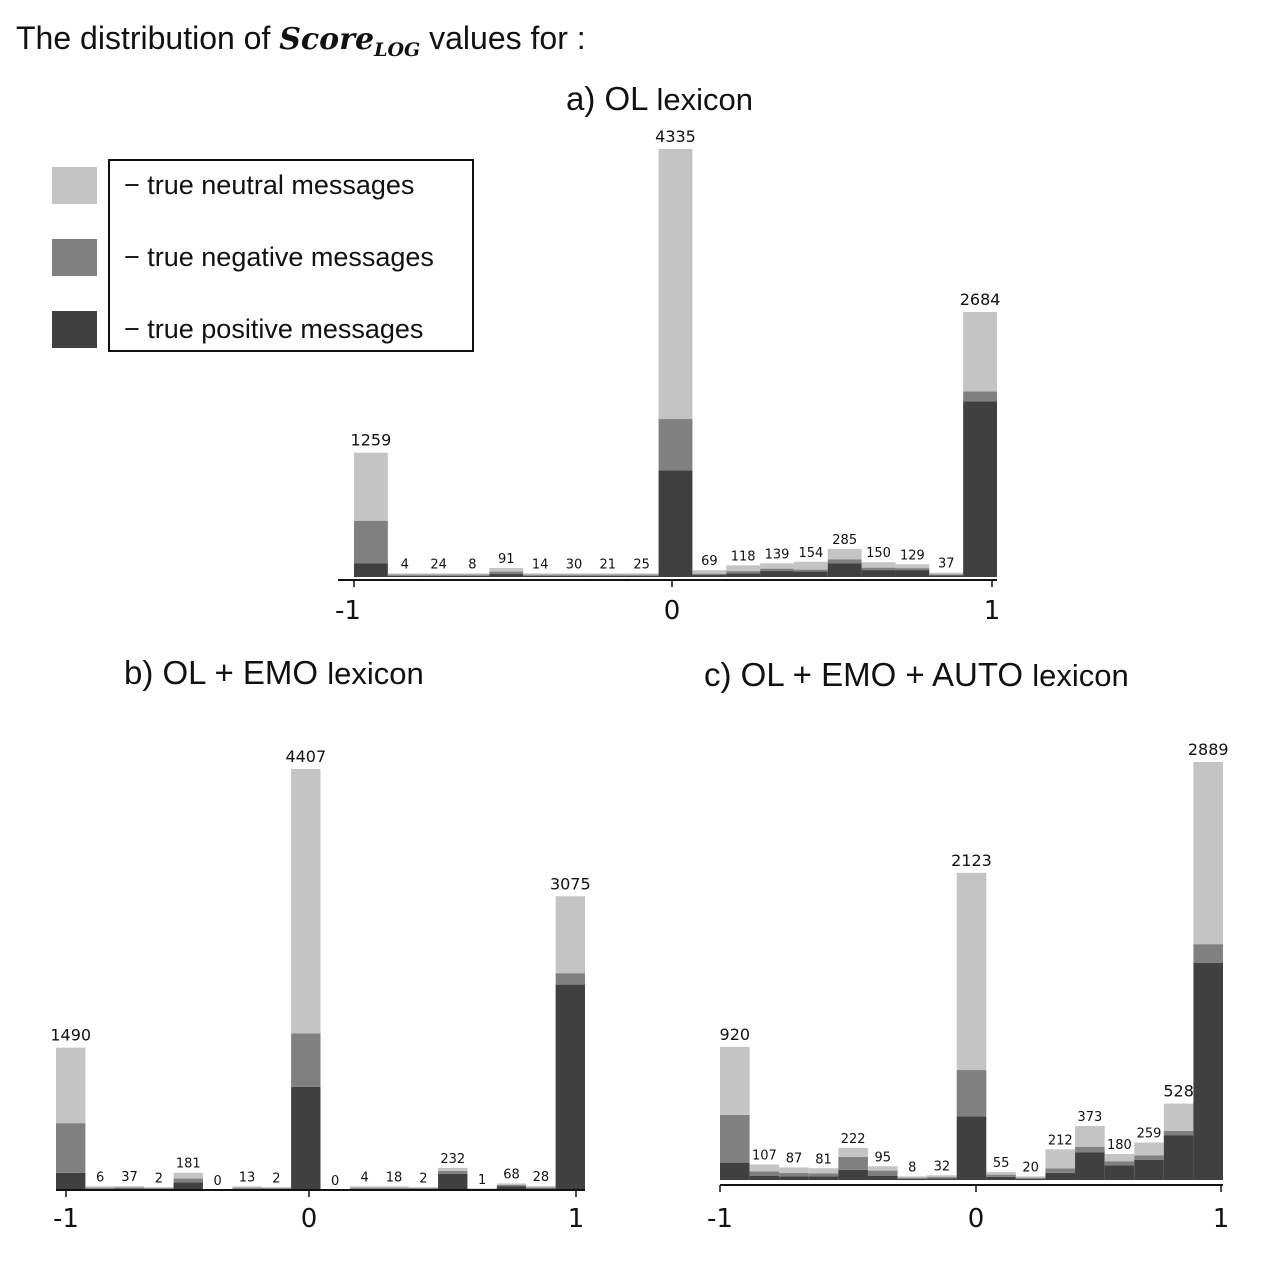  I want to click on bar-label-a-14: 285, so click(844, 540).